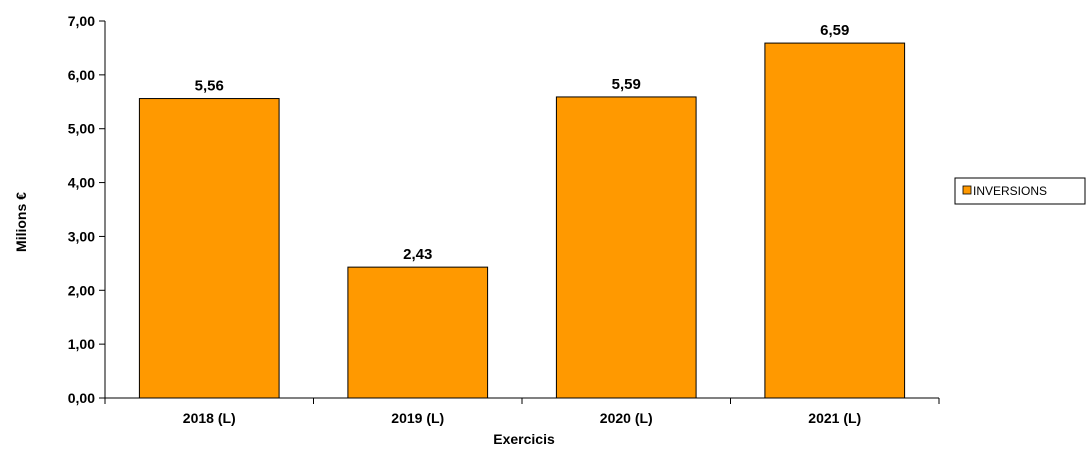 The height and width of the screenshot is (450, 1088). What do you see at coordinates (87, 209) in the screenshot?
I see `y-axis: 0,00 1,00 2,00 3,00 4,00 5,00 6,00 7,00` at bounding box center [87, 209].